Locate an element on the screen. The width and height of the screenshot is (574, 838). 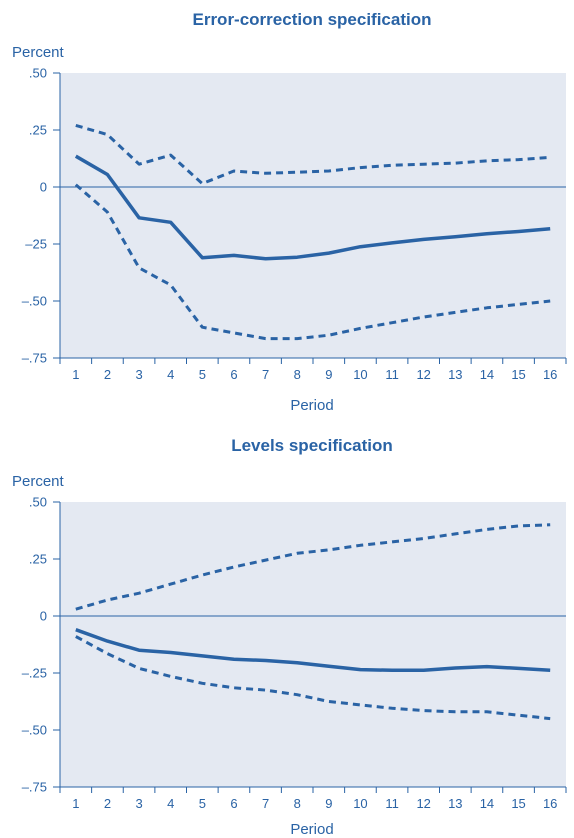
y-tick-label: –.25 is located at coordinates (34, 673).